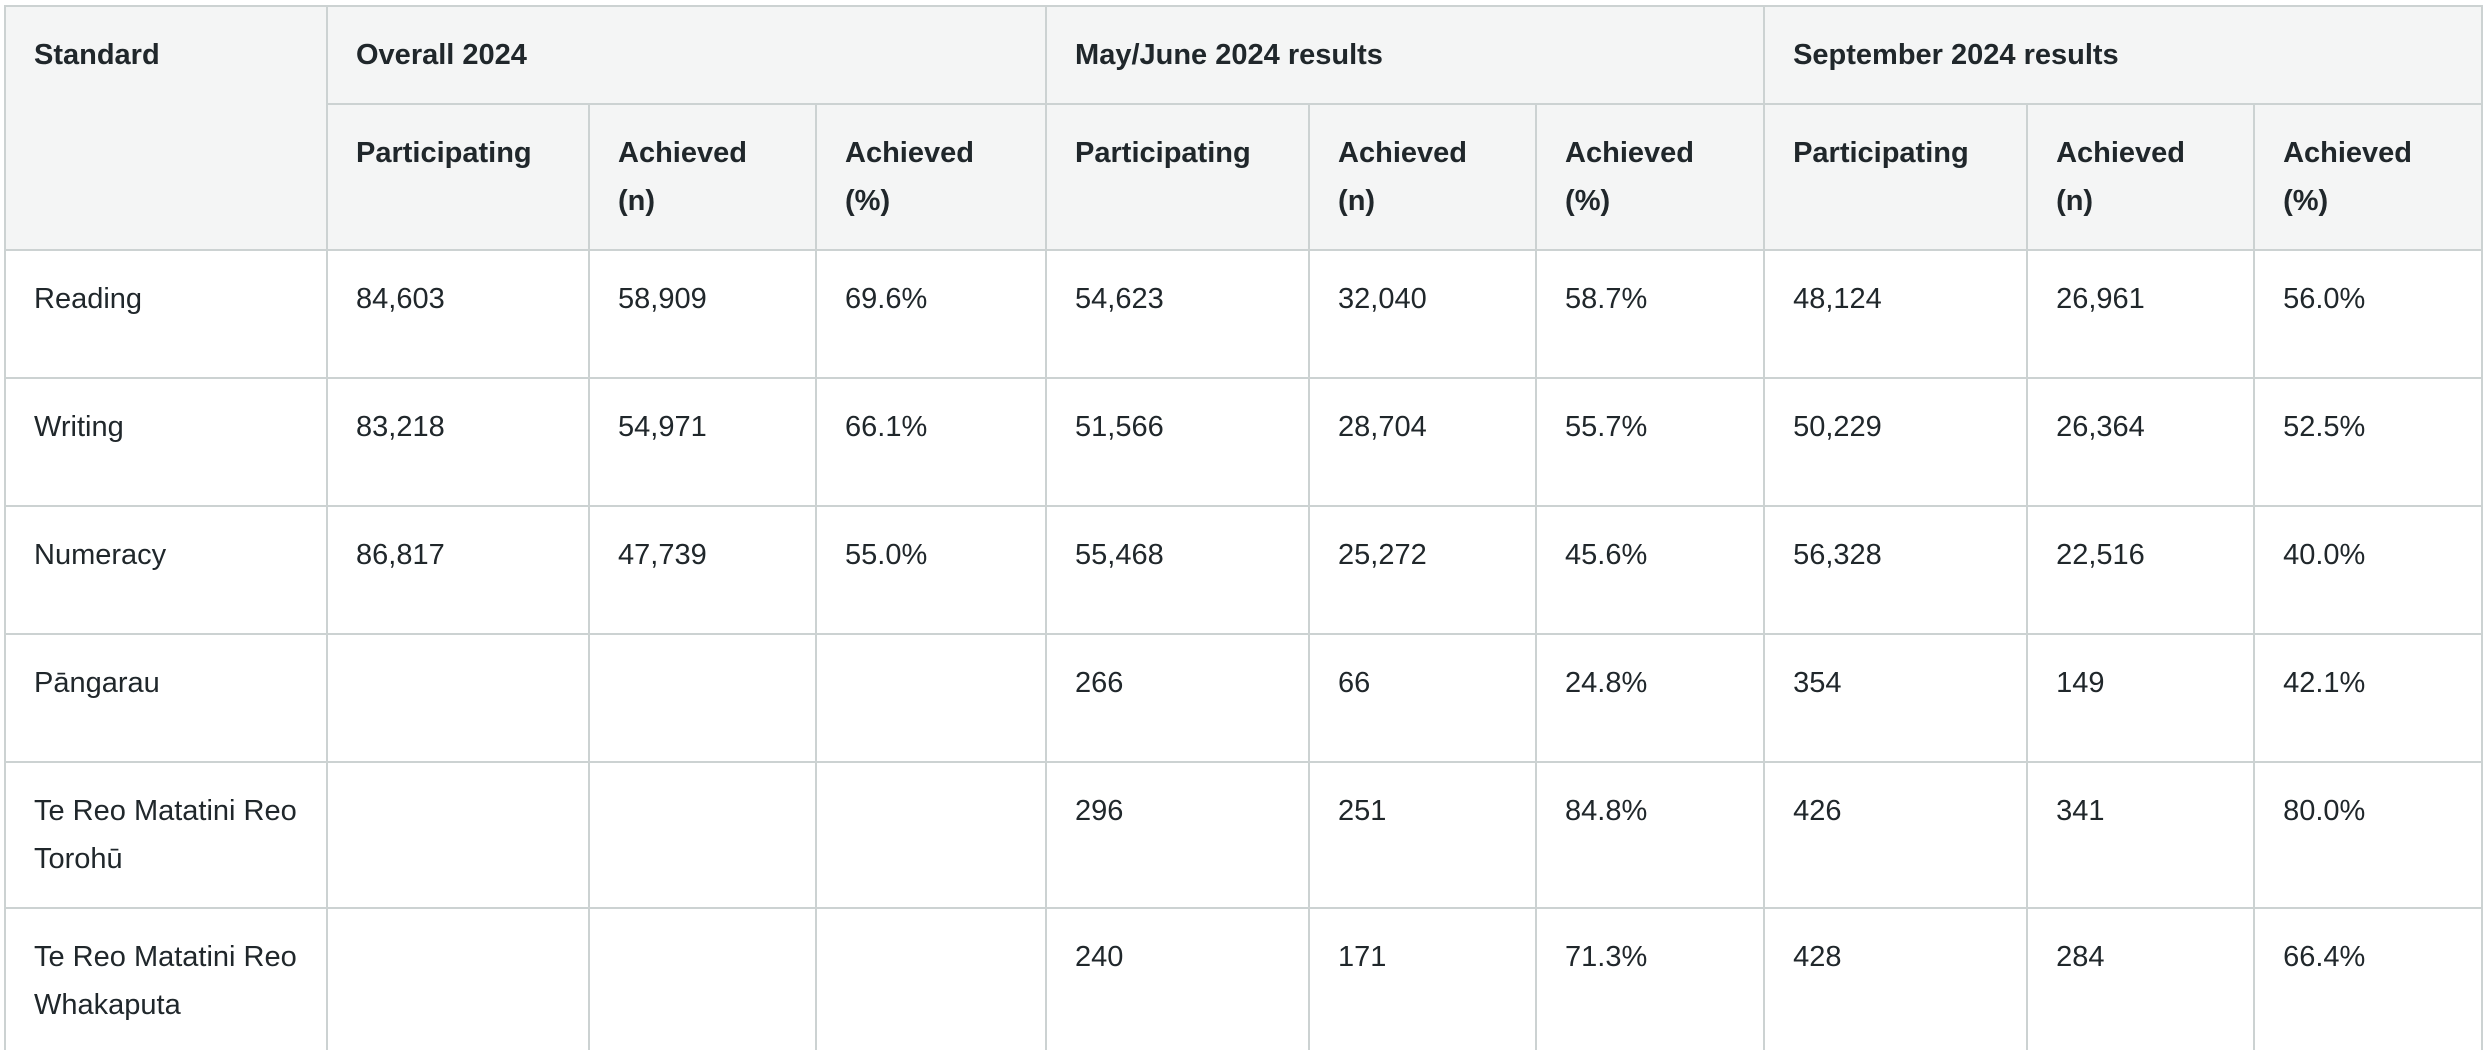  Describe the element at coordinates (1650, 177) in the screenshot. I see `col-header-mayjune-achieved-pct: Achieved (%)` at that location.